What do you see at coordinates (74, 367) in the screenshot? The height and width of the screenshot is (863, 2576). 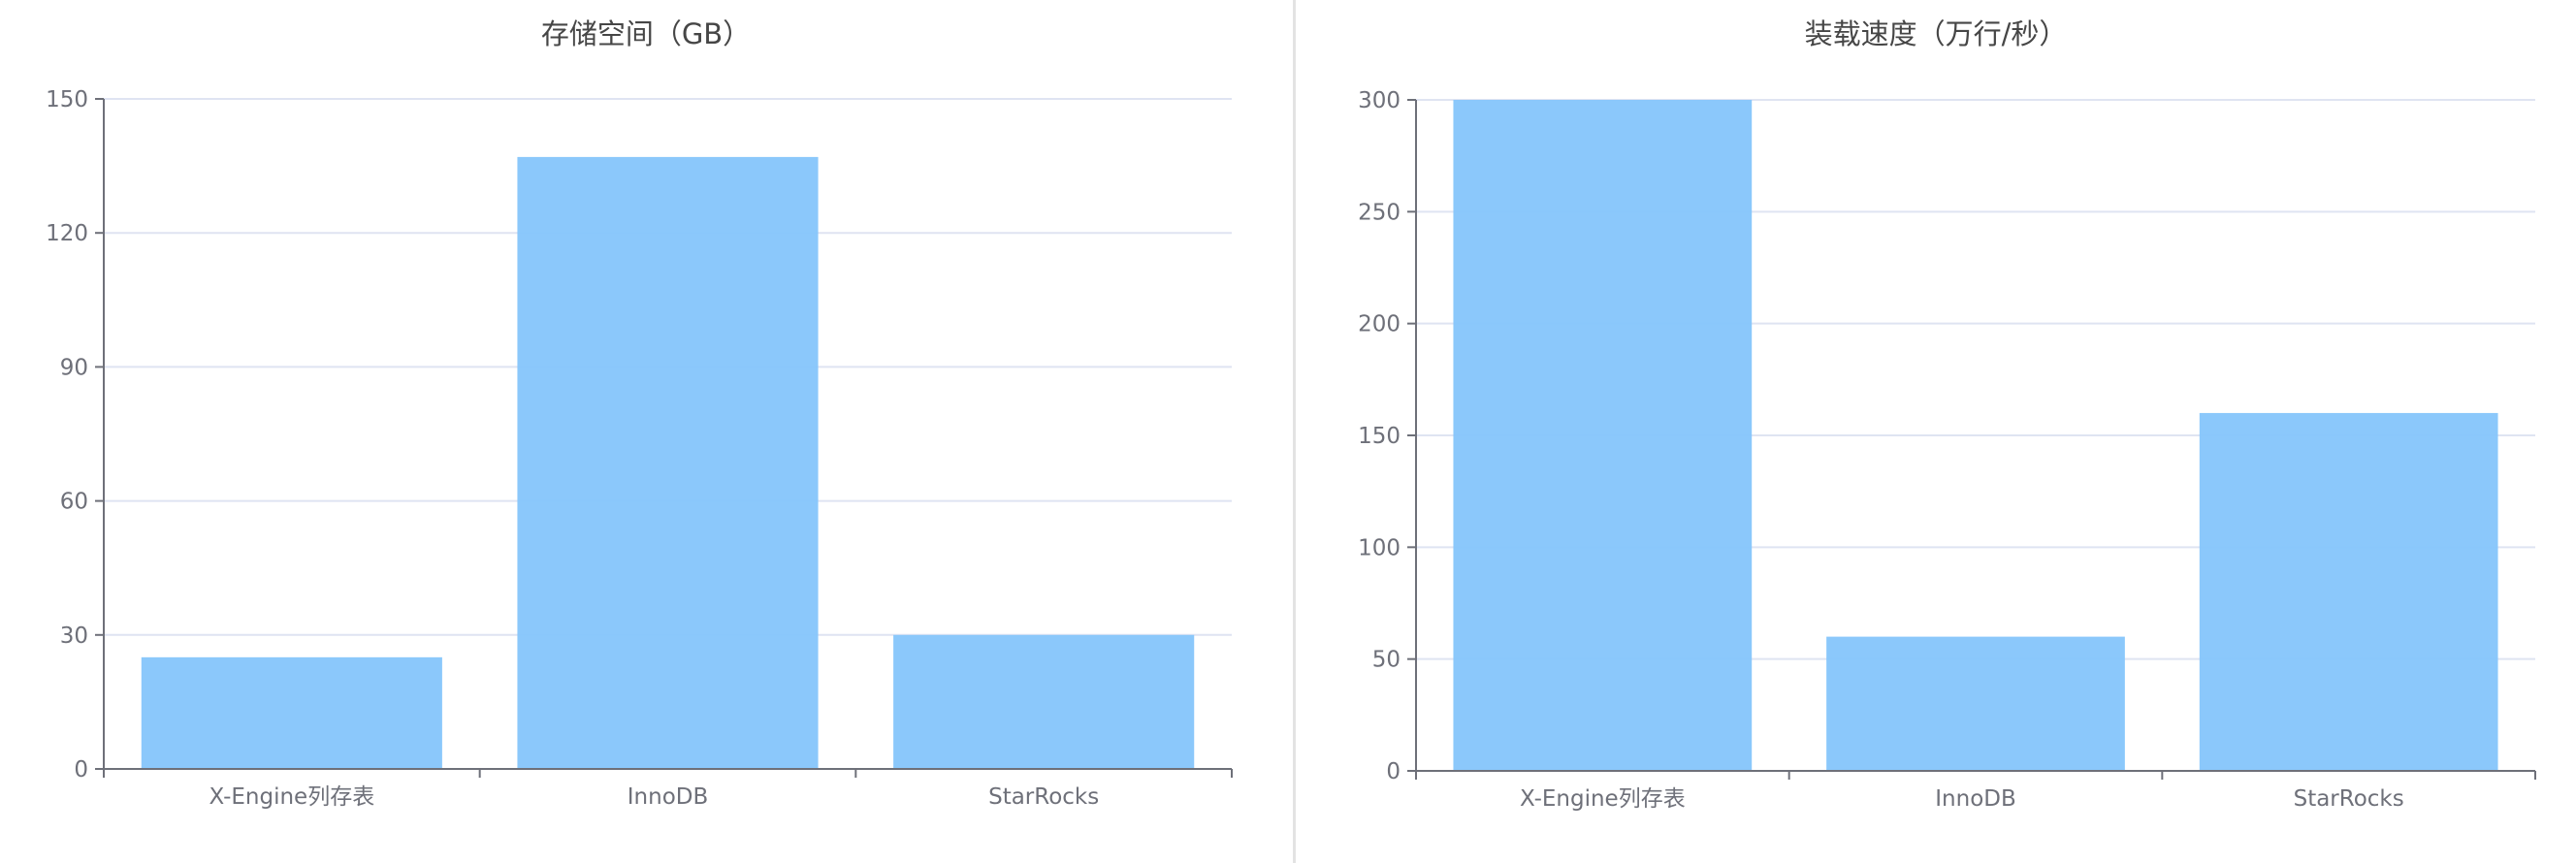 I see `y-tick-label: 90` at bounding box center [74, 367].